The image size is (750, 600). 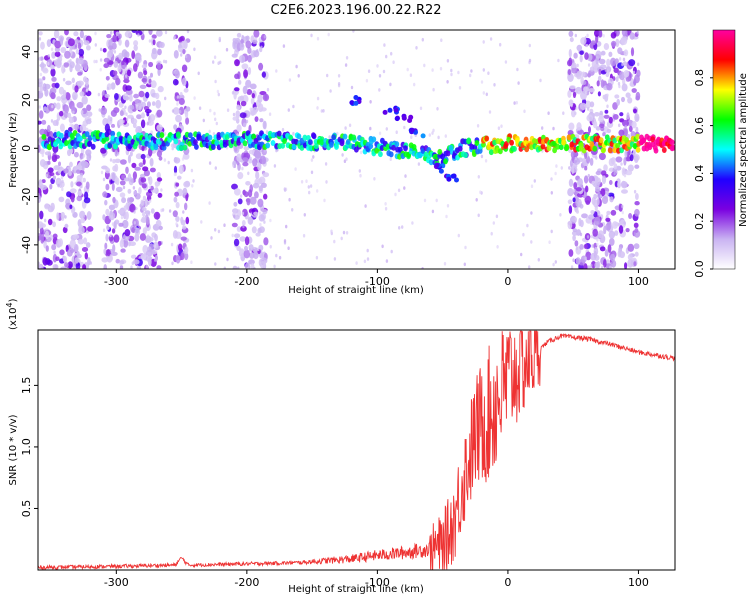 What do you see at coordinates (507, 582) in the screenshot?
I see `x-tick-label: 0` at bounding box center [507, 582].